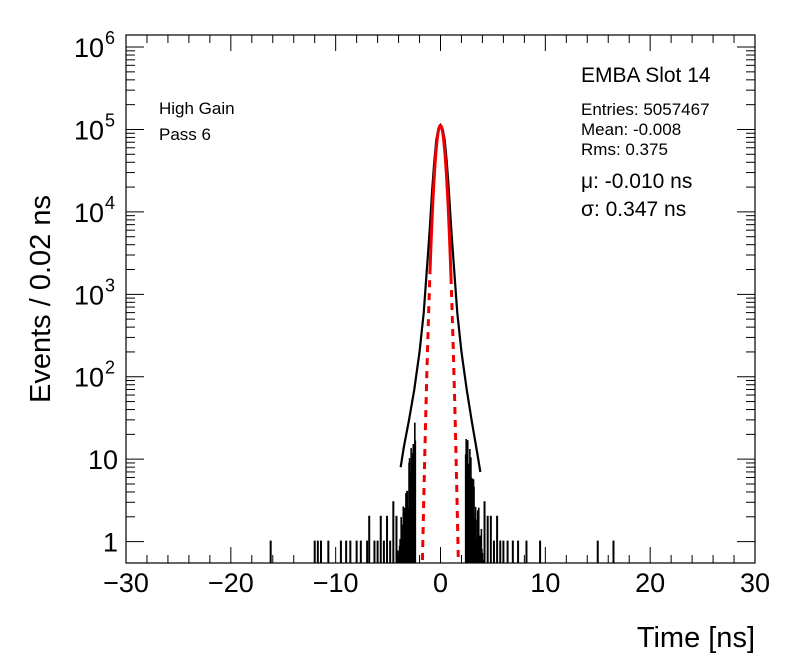 The height and width of the screenshot is (672, 796). I want to click on x-tick-label: 0, so click(440, 583).